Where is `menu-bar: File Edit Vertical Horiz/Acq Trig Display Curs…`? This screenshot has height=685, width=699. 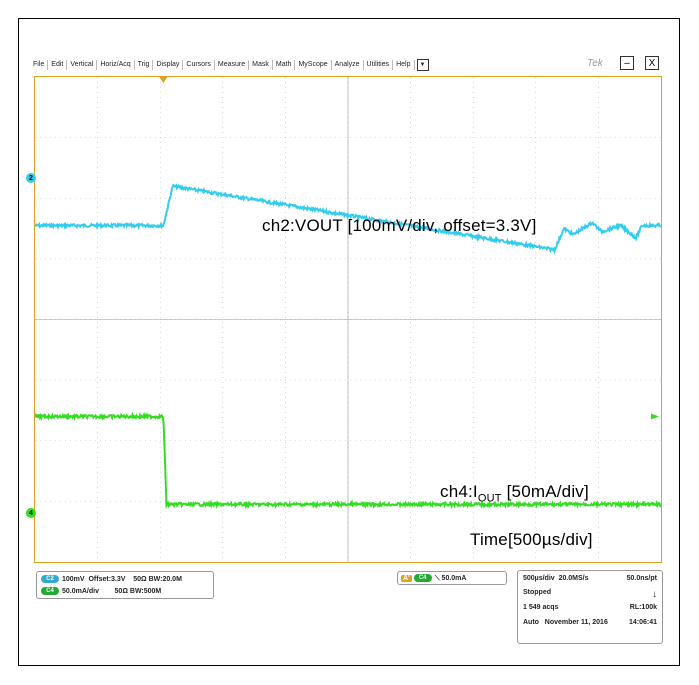
menu-bar: File Edit Vertical Horiz/Acq Trig Display Curs… is located at coordinates (350, 65).